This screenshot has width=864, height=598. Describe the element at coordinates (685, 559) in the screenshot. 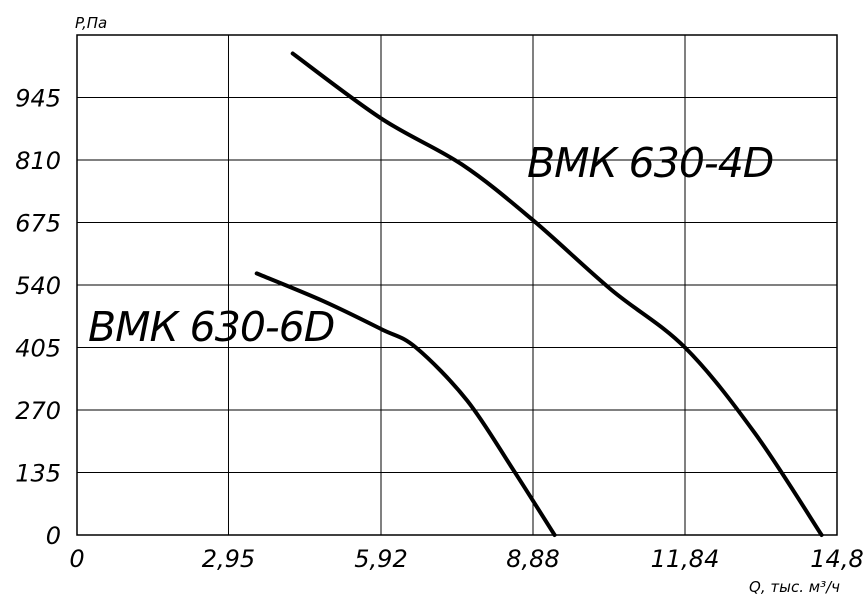

I see `x-tick-label: 11,84` at that location.